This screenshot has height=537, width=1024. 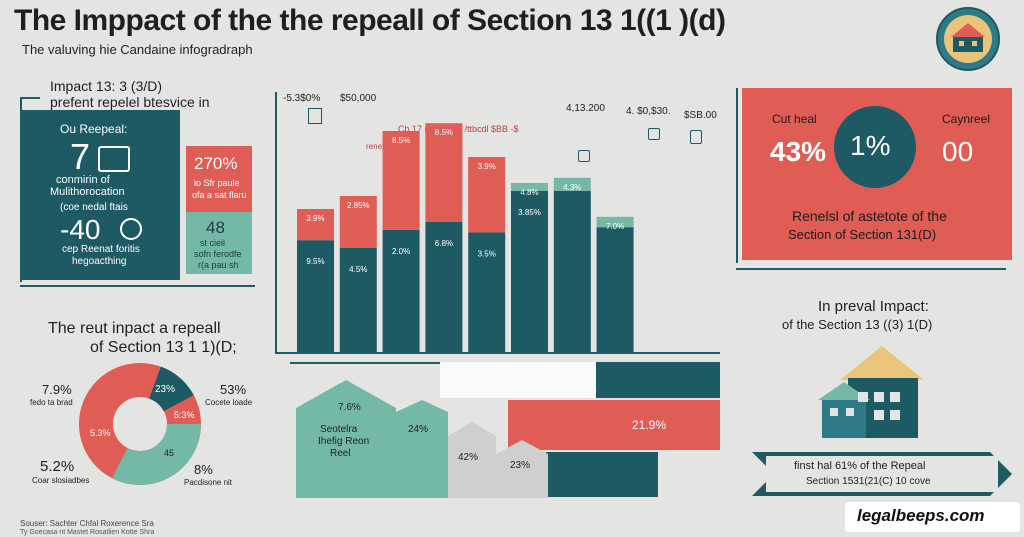 What do you see at coordinates (798, 151) in the screenshot?
I see `repeal-left-value: 43%` at bounding box center [798, 151].